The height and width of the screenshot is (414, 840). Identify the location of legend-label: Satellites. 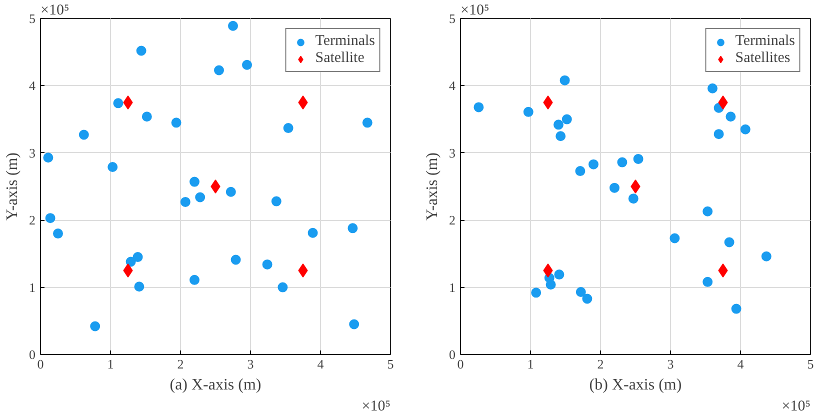
(762, 58).